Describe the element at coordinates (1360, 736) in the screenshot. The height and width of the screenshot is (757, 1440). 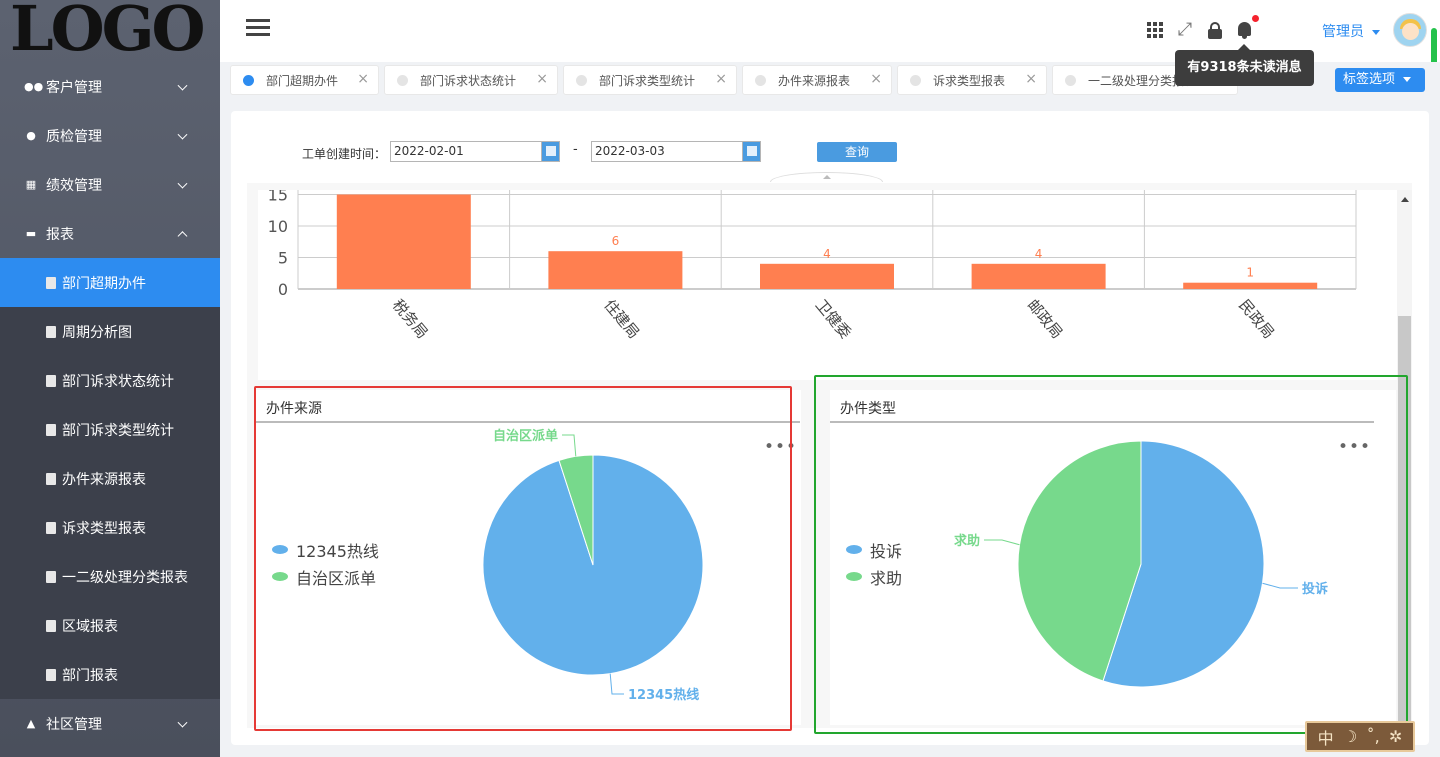
I see `corner-widget: 中 ☽ ˚, ✲` at that location.